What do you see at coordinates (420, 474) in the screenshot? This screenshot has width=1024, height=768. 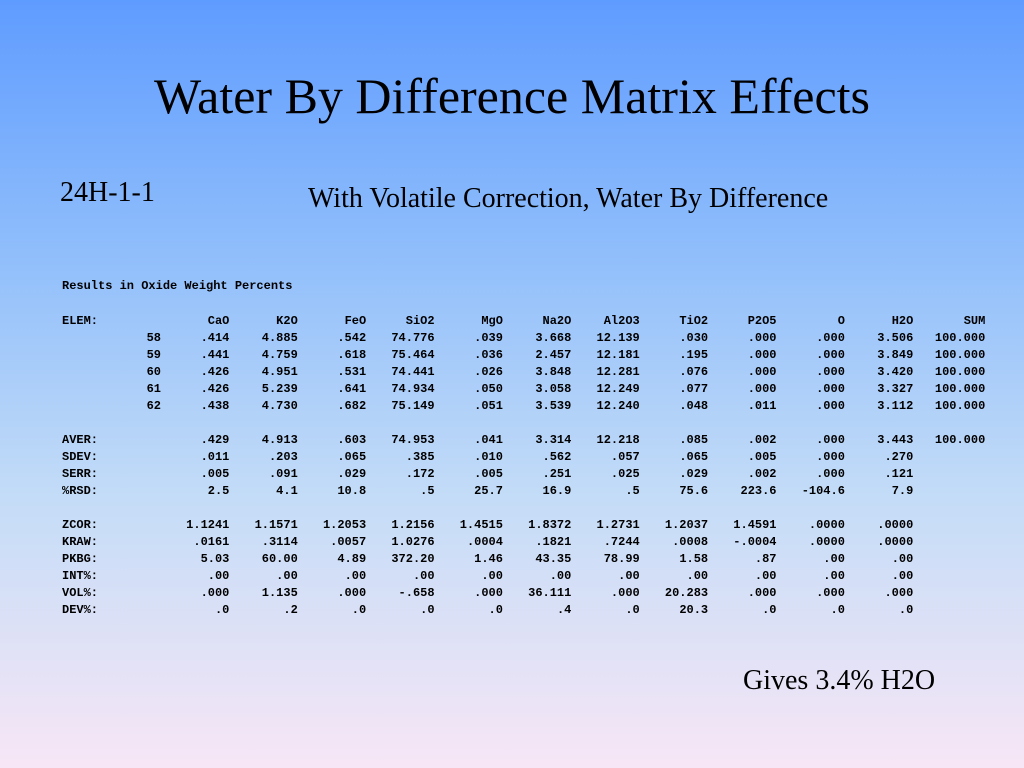 I see `table-cell: .172` at bounding box center [420, 474].